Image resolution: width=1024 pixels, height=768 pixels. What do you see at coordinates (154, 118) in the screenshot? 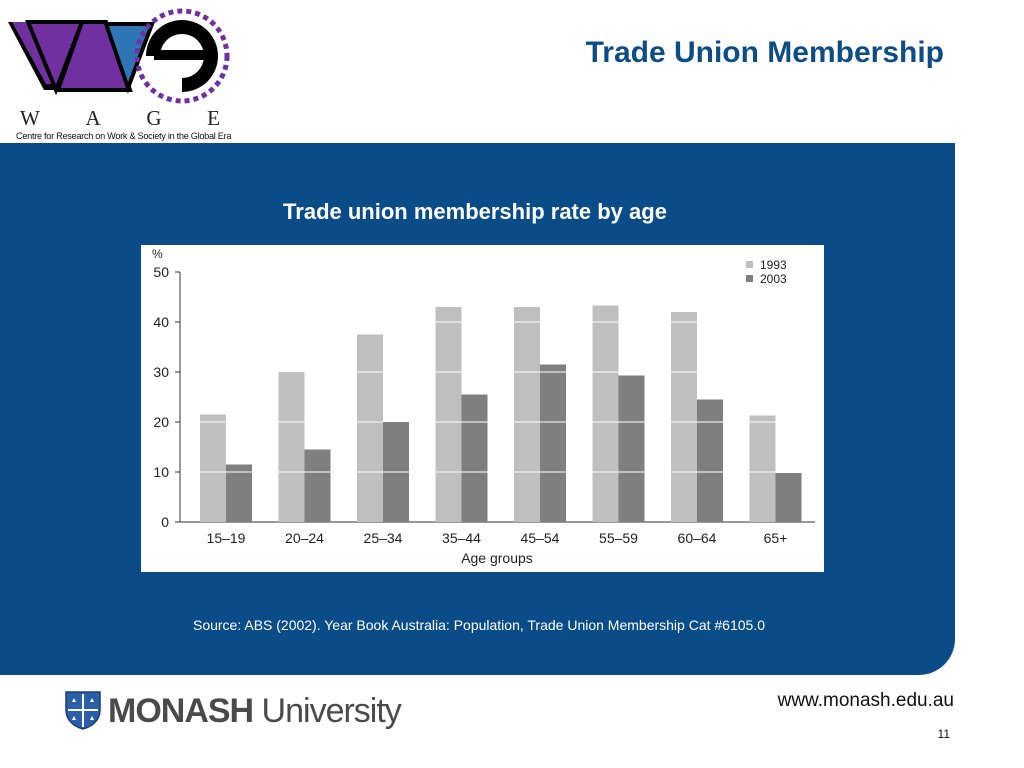
I see `logo-letter: G` at bounding box center [154, 118].